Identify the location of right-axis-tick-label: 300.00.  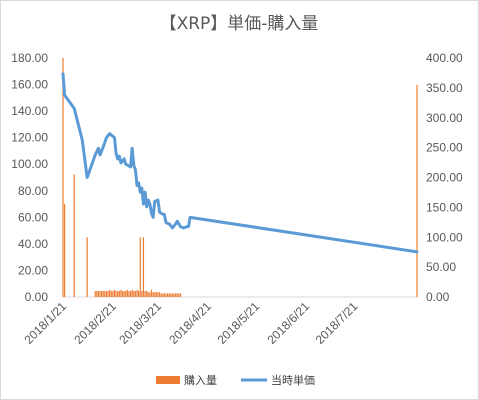
(444, 118).